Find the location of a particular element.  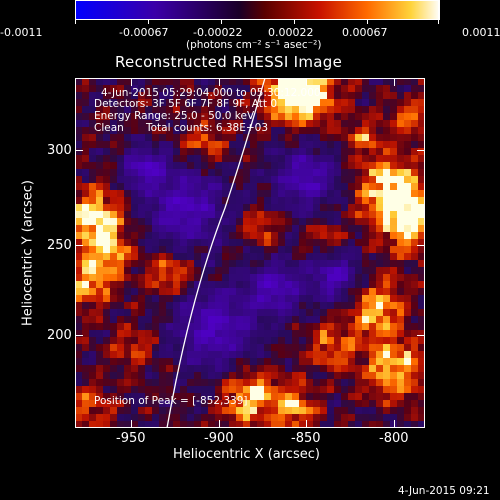

y-axis-tick is located at coordinates (421, 335).